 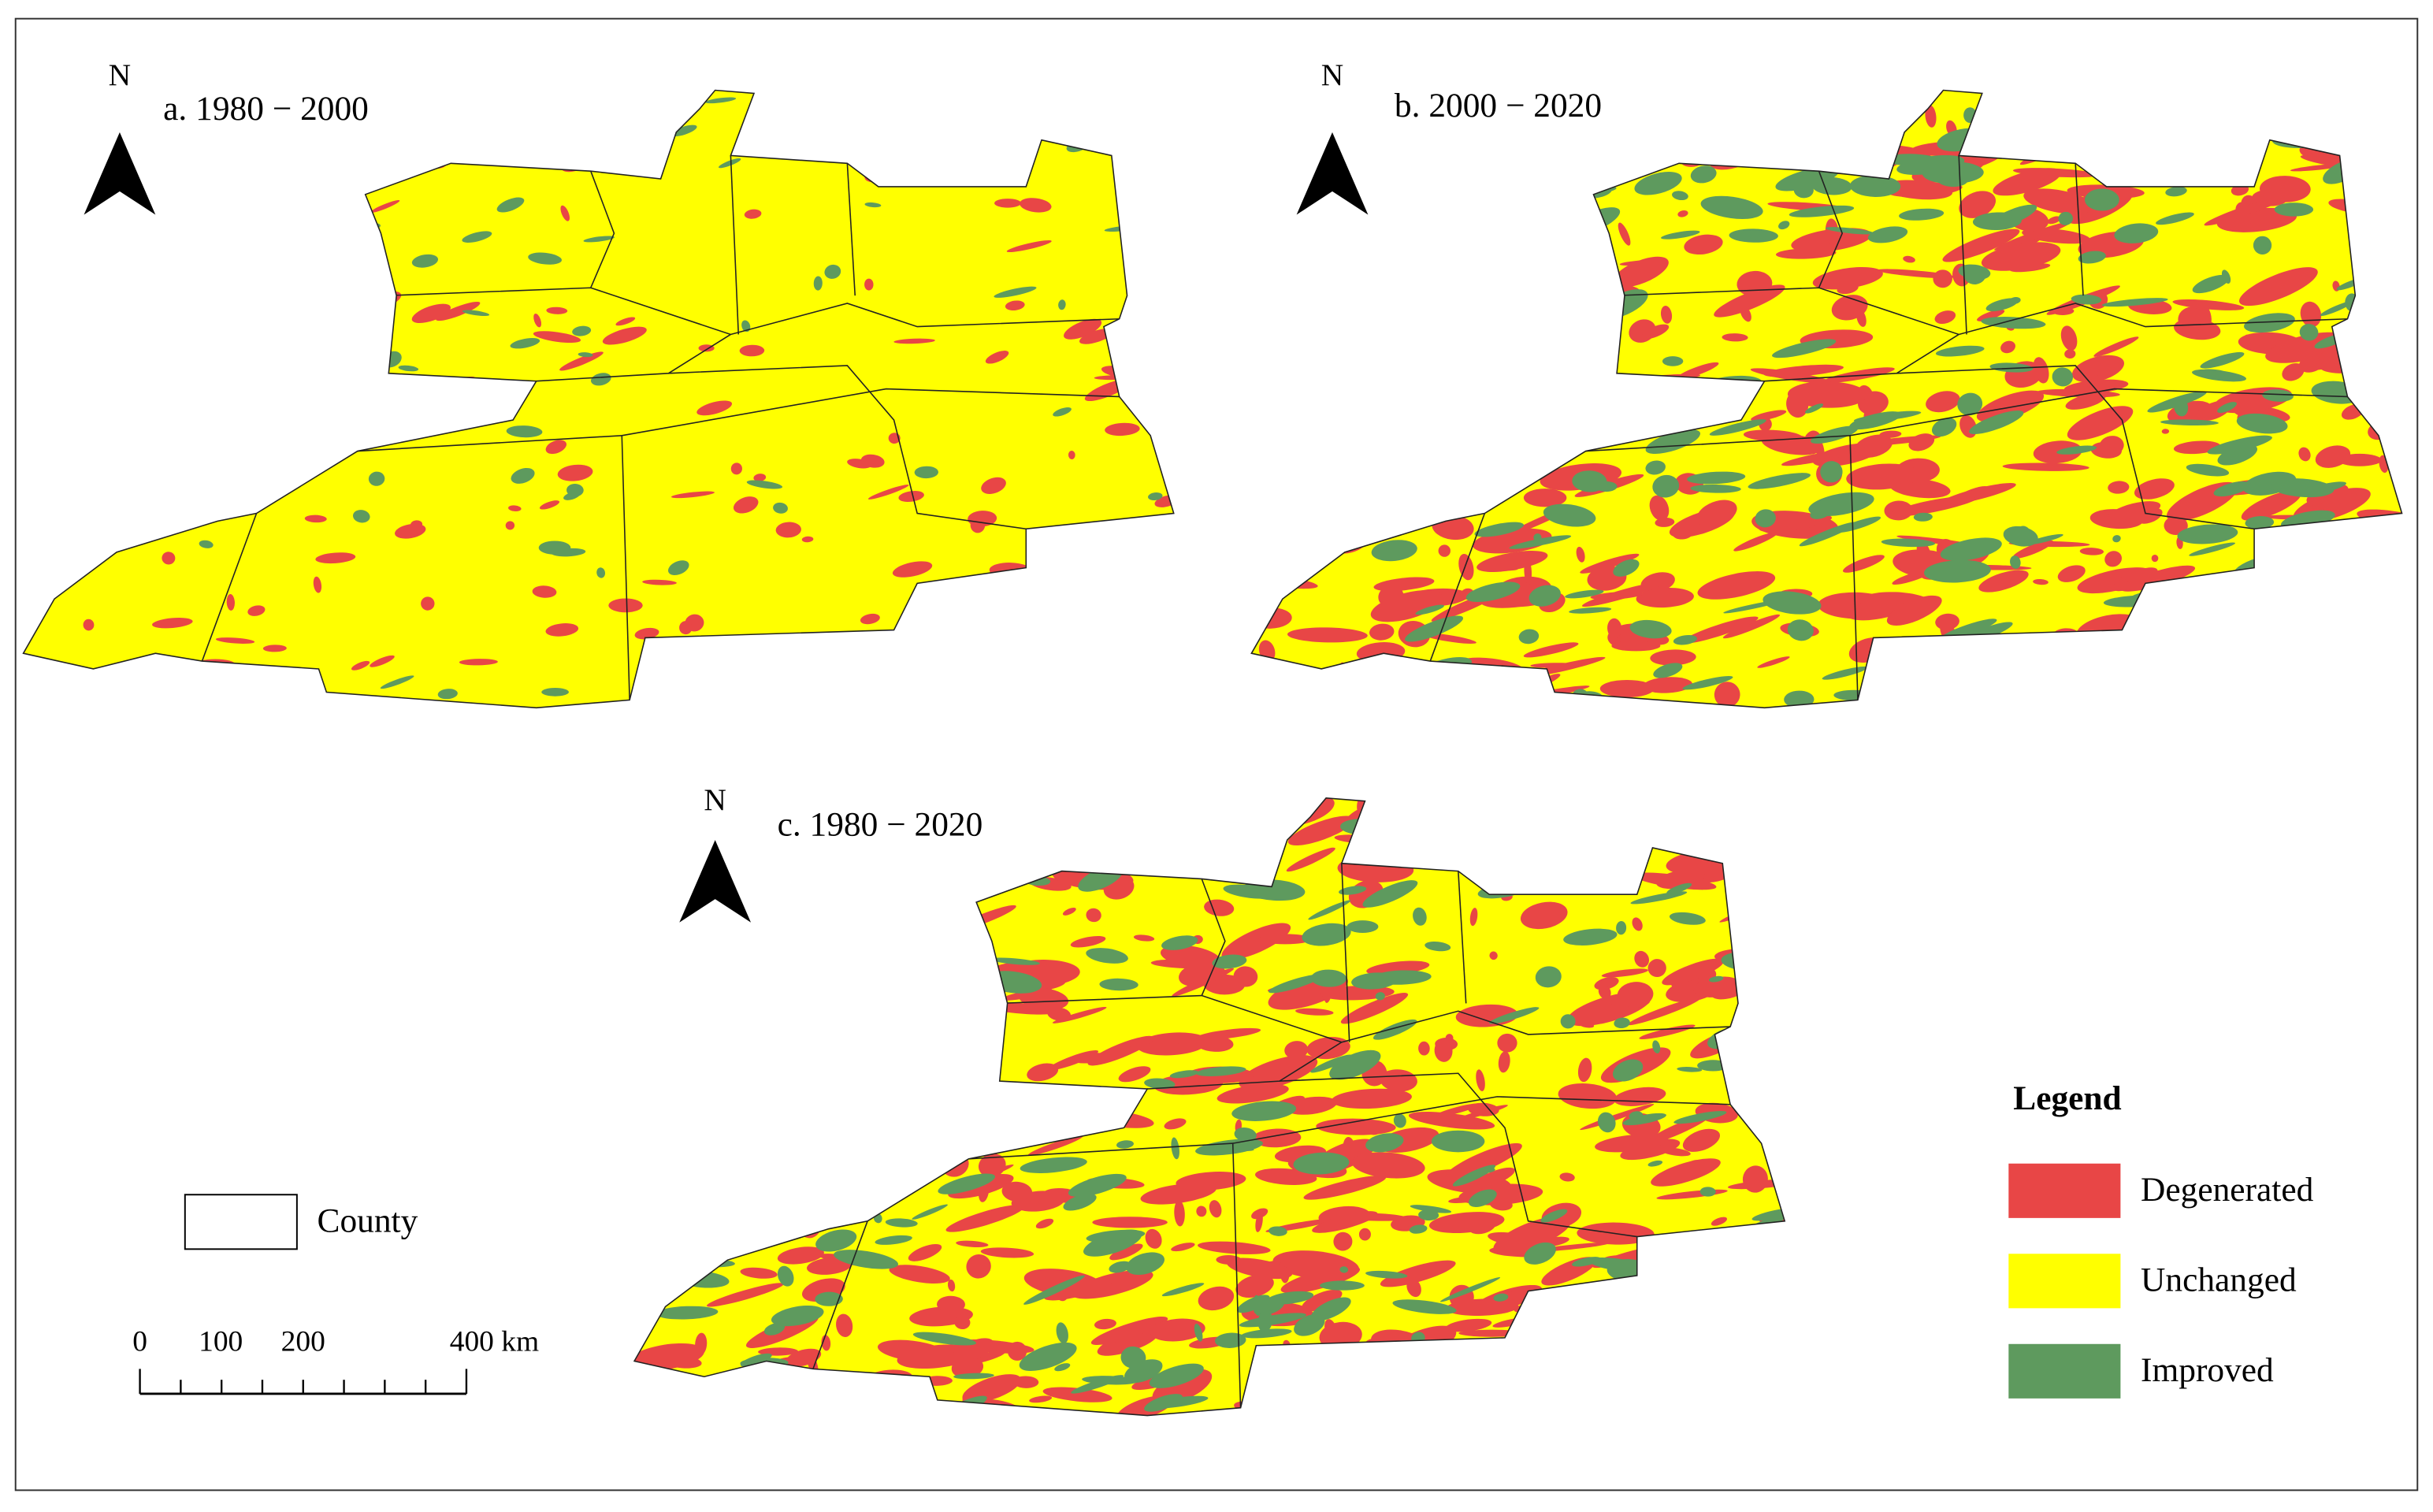 I want to click on county-label: County, so click(x=368, y=1221).